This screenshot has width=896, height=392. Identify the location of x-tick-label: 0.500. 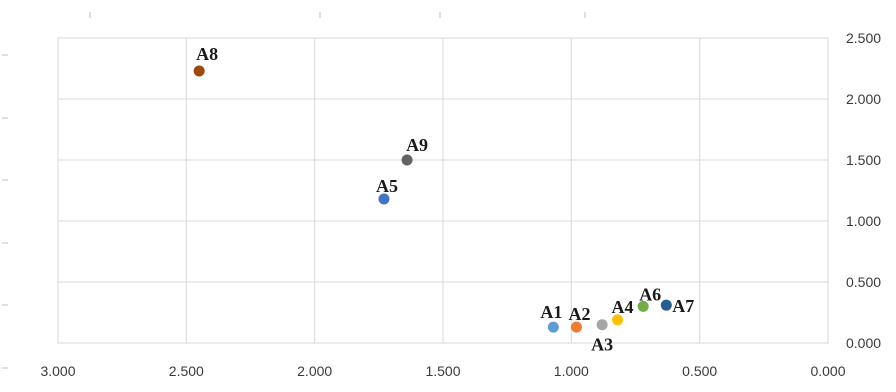
(699, 371).